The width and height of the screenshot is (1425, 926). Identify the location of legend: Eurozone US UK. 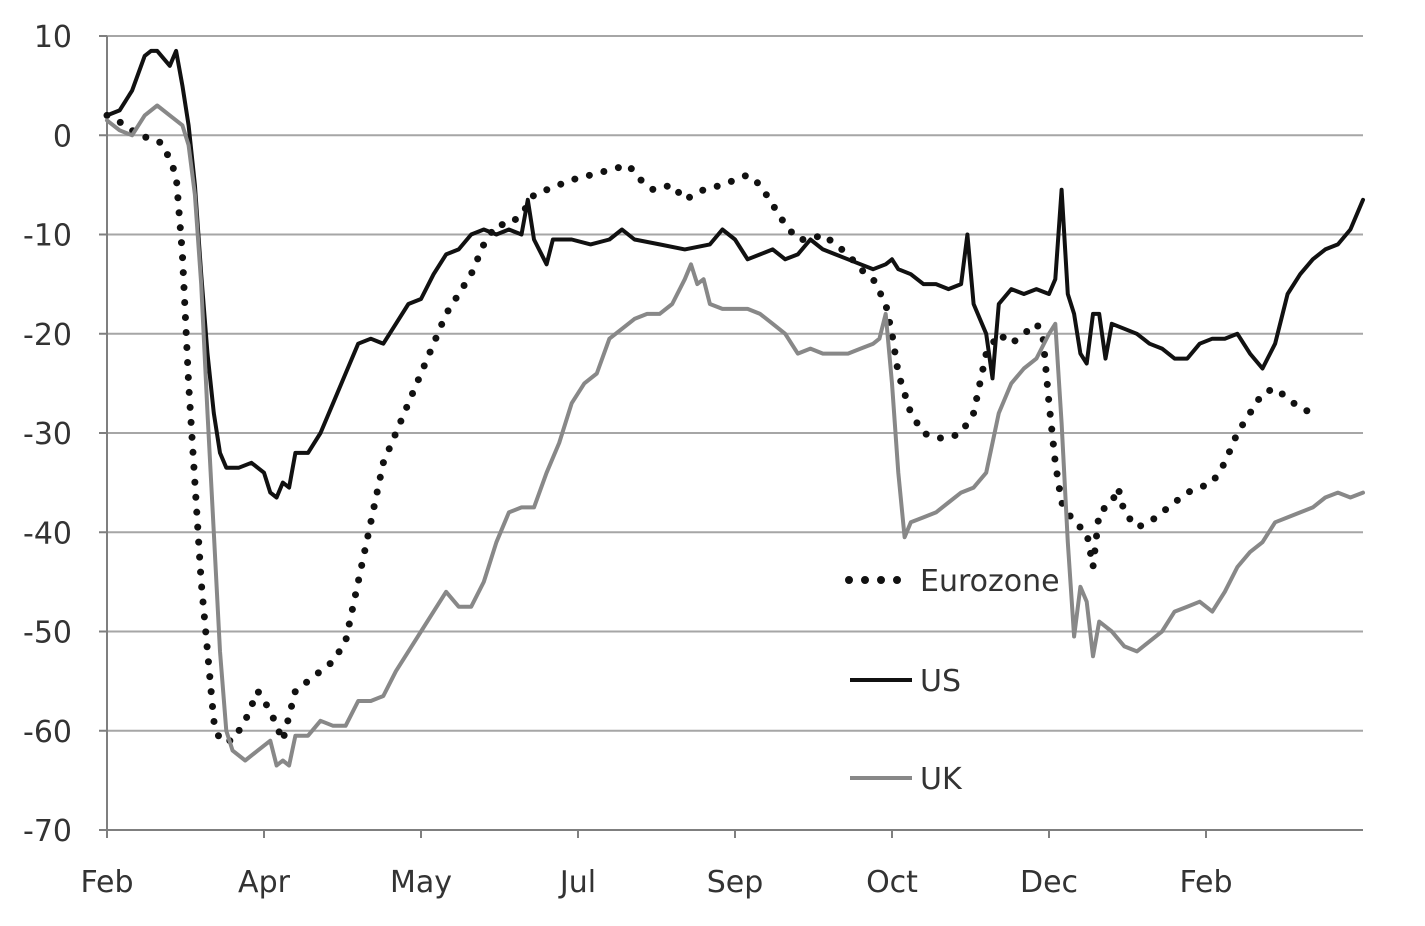
(952, 680).